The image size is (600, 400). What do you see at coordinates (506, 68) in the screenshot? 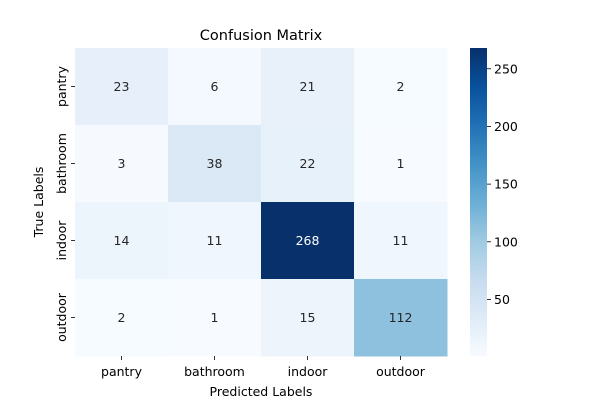
I see `colorbar-tick-label: 250` at bounding box center [506, 68].